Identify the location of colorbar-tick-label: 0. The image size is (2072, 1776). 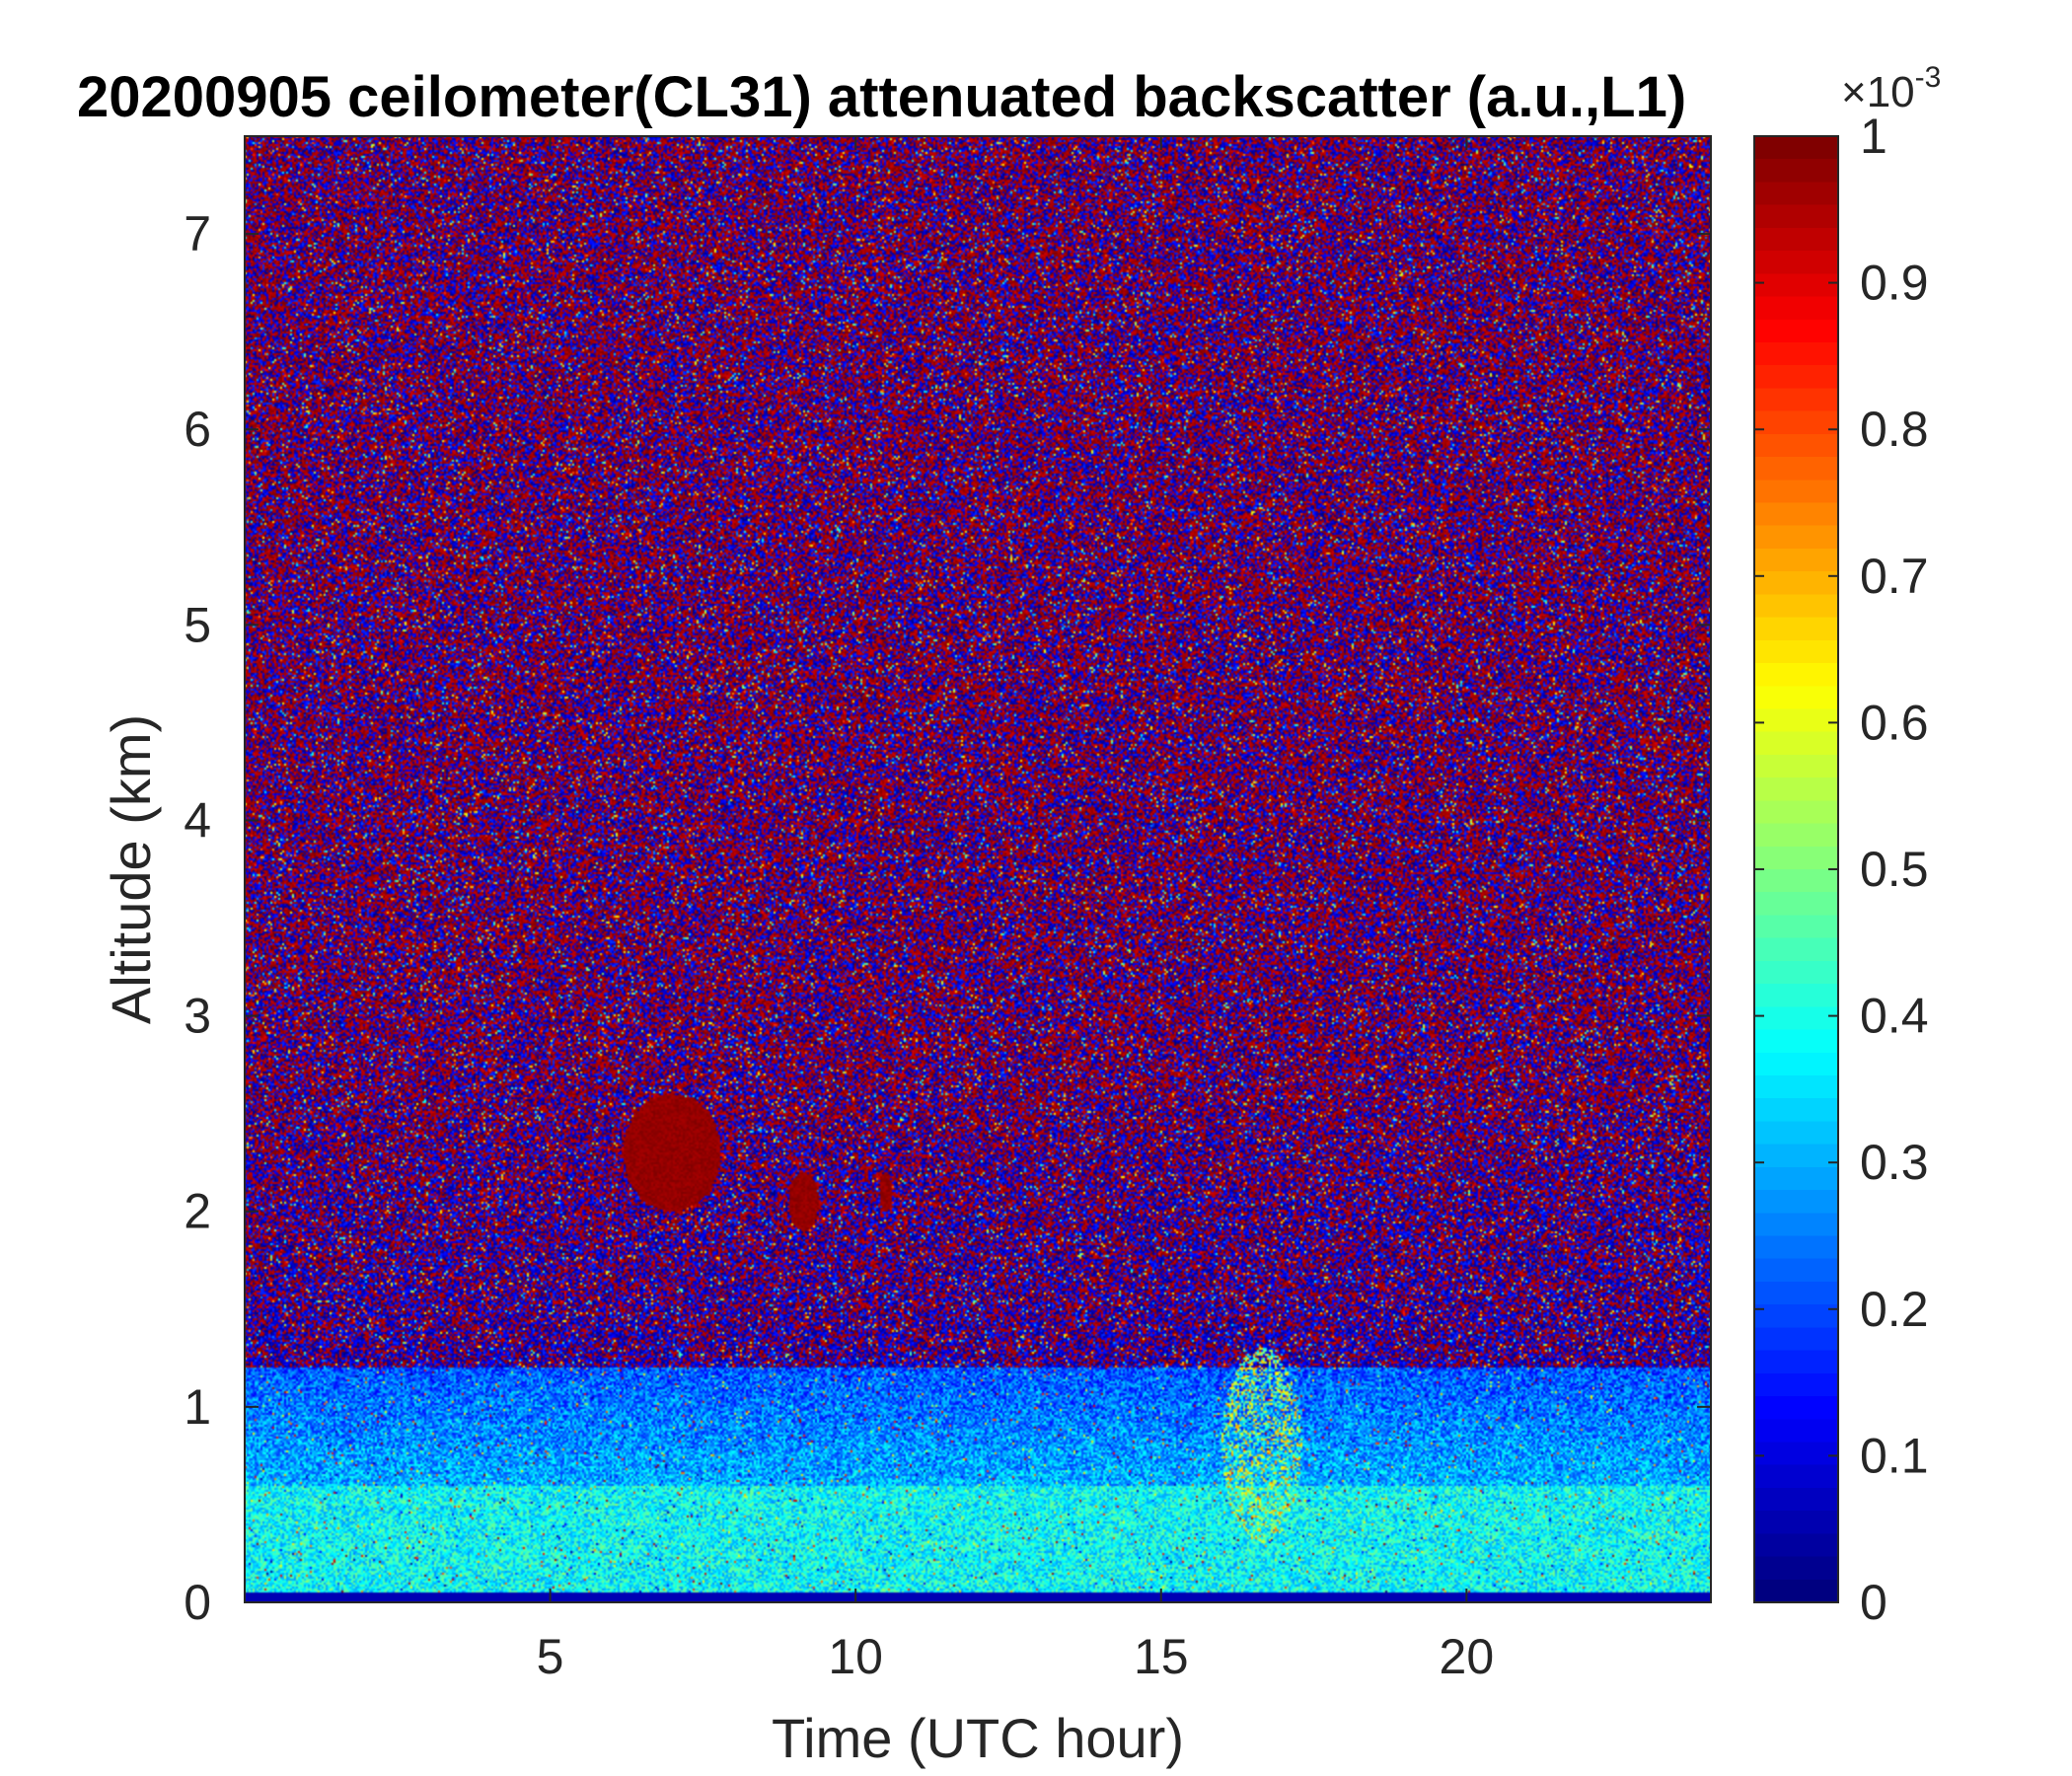
(1874, 1603).